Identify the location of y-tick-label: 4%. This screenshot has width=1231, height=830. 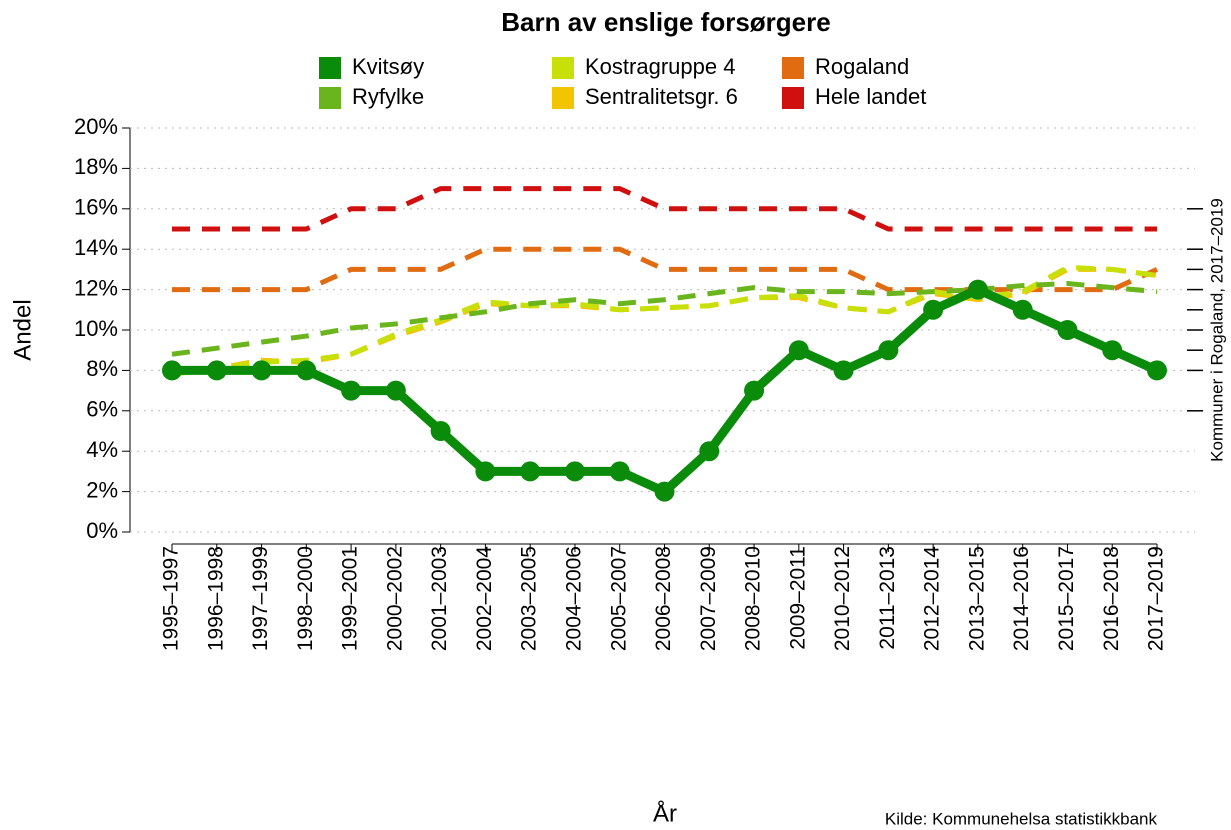
(102, 449).